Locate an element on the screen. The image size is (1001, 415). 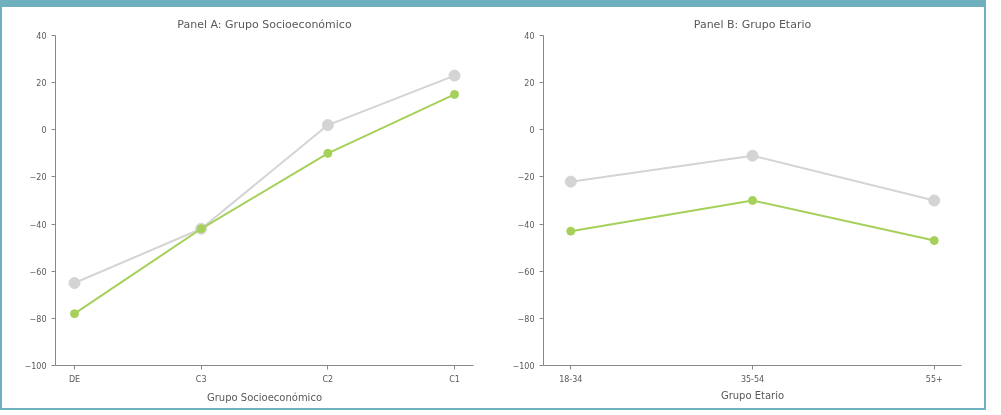
x-tick-label: 18-34 is located at coordinates (571, 379).